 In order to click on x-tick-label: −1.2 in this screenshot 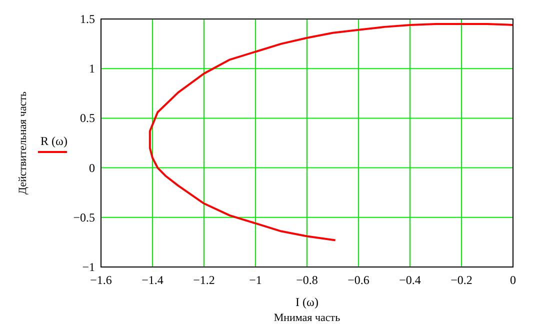, I will do `click(204, 280)`.